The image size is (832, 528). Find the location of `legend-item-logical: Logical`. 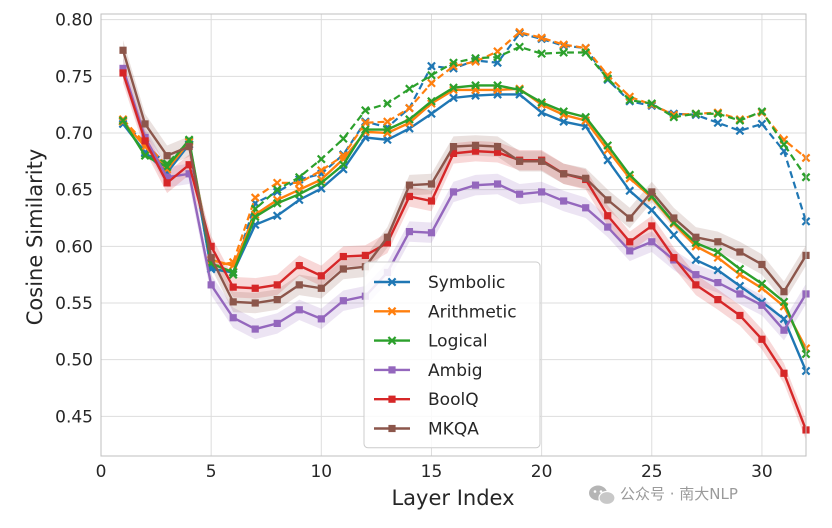

legend-item-logical: Logical is located at coordinates (431, 342).